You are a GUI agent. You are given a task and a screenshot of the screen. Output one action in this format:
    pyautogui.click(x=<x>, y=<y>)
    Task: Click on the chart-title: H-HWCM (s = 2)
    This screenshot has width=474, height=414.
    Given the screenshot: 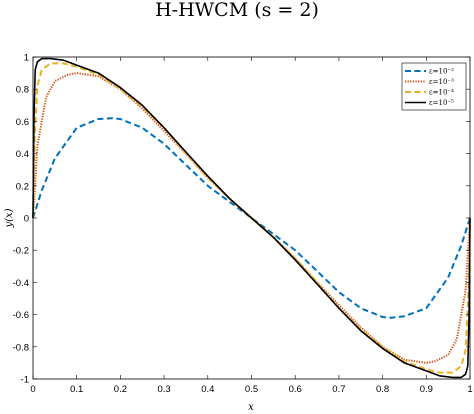 What is the action you would take?
    pyautogui.click(x=237, y=10)
    